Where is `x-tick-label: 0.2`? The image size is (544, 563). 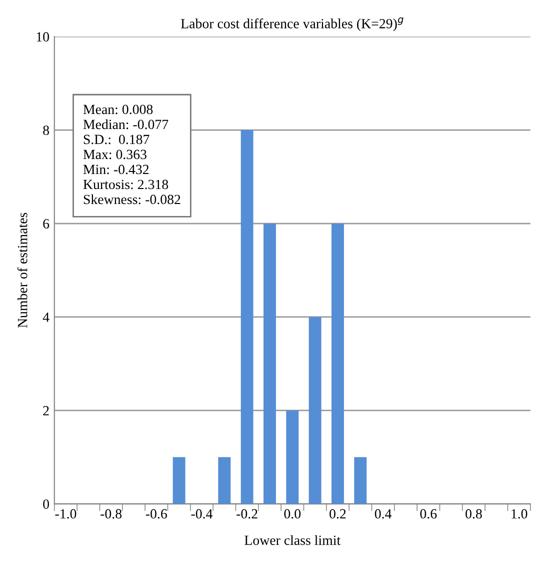 x-tick-label: 0.2 is located at coordinates (338, 514).